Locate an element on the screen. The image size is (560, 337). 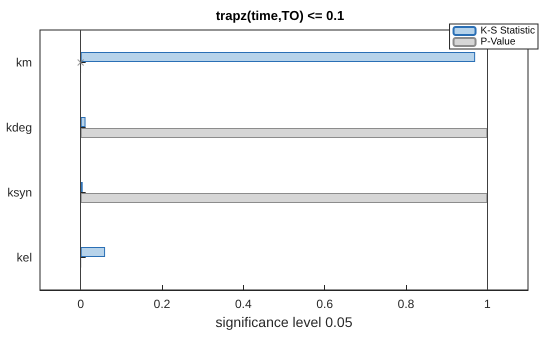
x-axis-title: significance level 0.05 is located at coordinates (284, 322).